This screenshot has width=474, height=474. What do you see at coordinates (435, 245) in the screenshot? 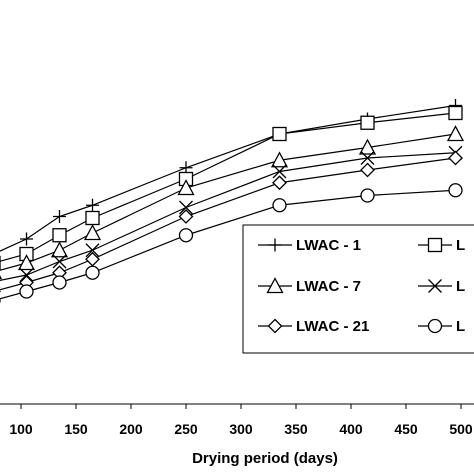
I see `legend-marker-square` at bounding box center [435, 245].